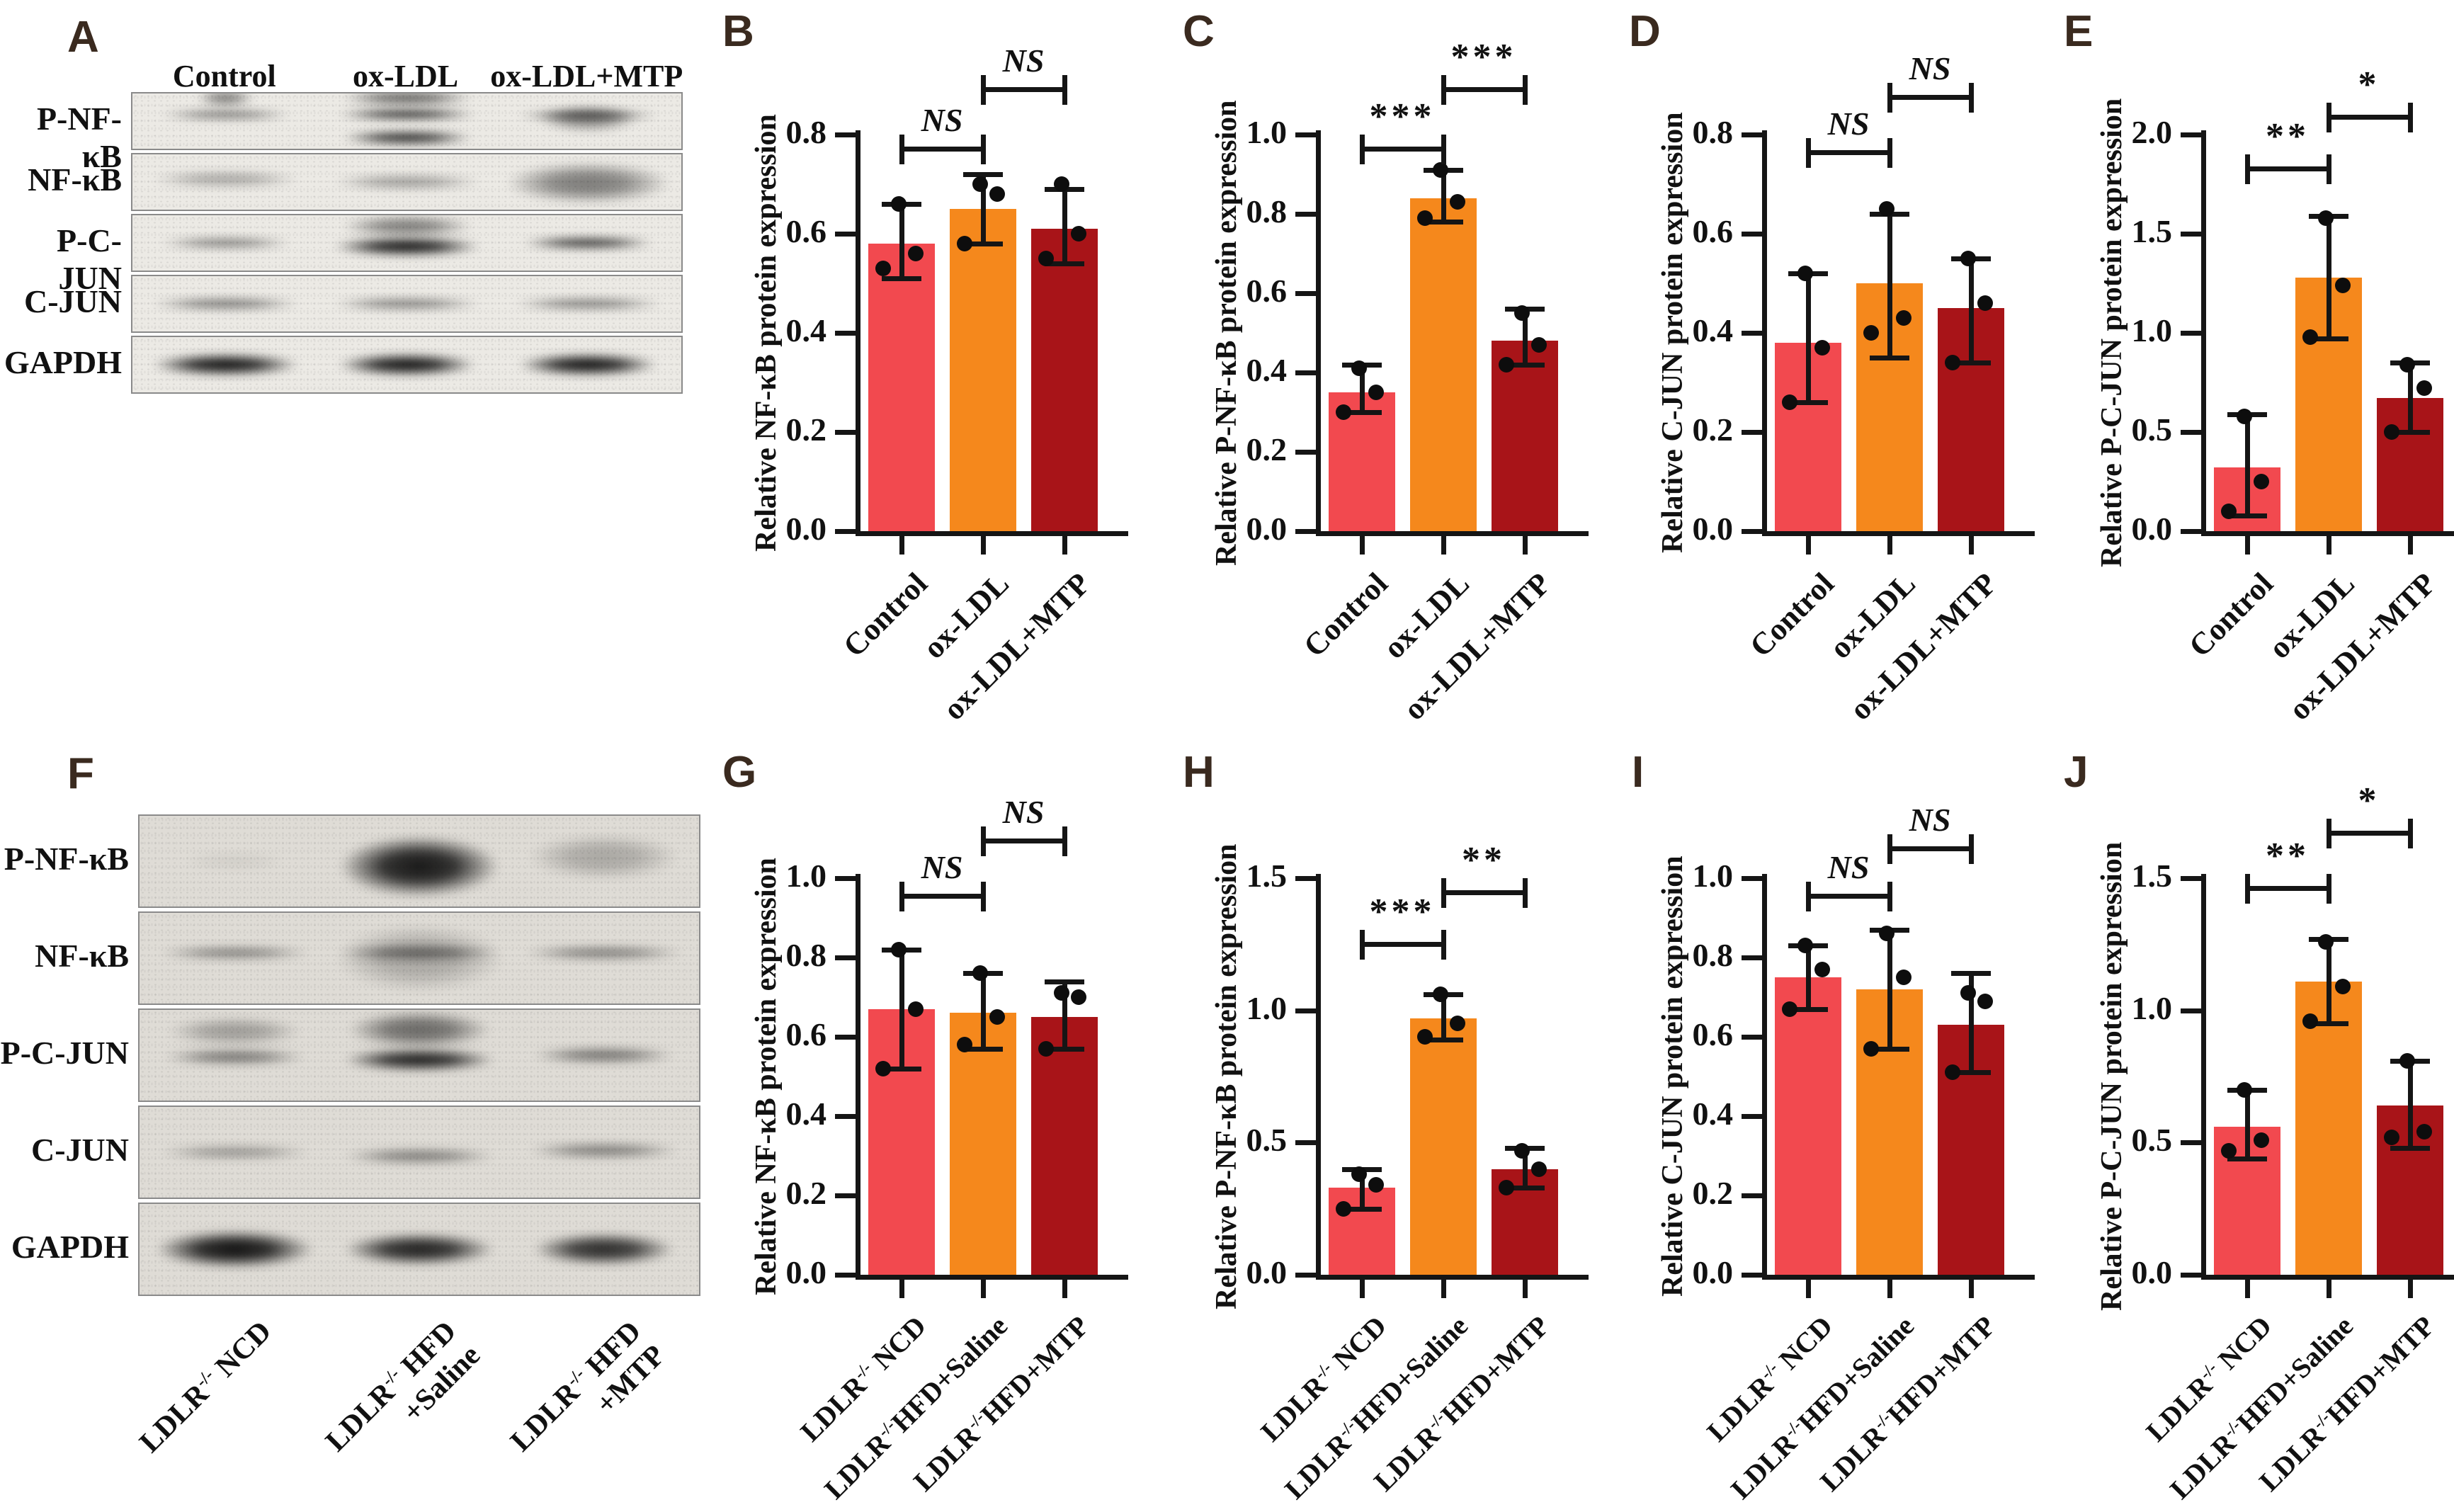 The image size is (2454, 1512). I want to click on blot-row-label: P-C-JUN, so click(89, 259).